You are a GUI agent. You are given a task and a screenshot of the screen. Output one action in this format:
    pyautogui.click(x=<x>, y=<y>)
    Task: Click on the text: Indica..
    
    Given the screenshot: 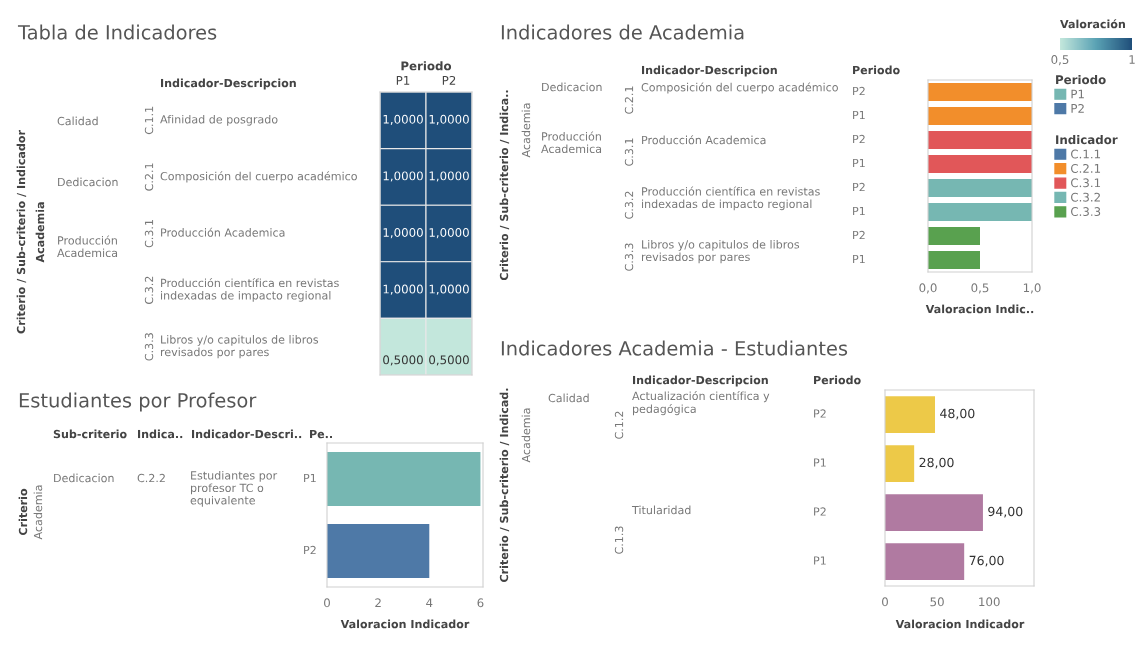 What is the action you would take?
    pyautogui.click(x=160, y=434)
    